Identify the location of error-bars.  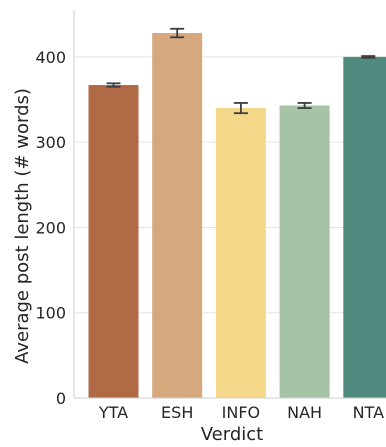
(241, 71).